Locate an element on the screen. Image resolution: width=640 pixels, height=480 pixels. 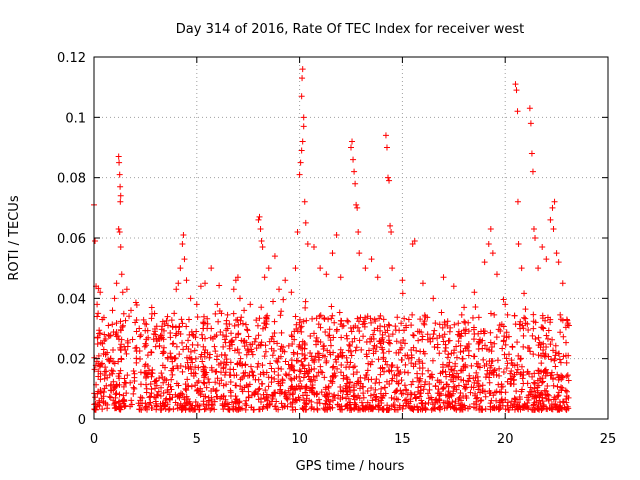
y-tick-label: 0.02 is located at coordinates (71, 360).